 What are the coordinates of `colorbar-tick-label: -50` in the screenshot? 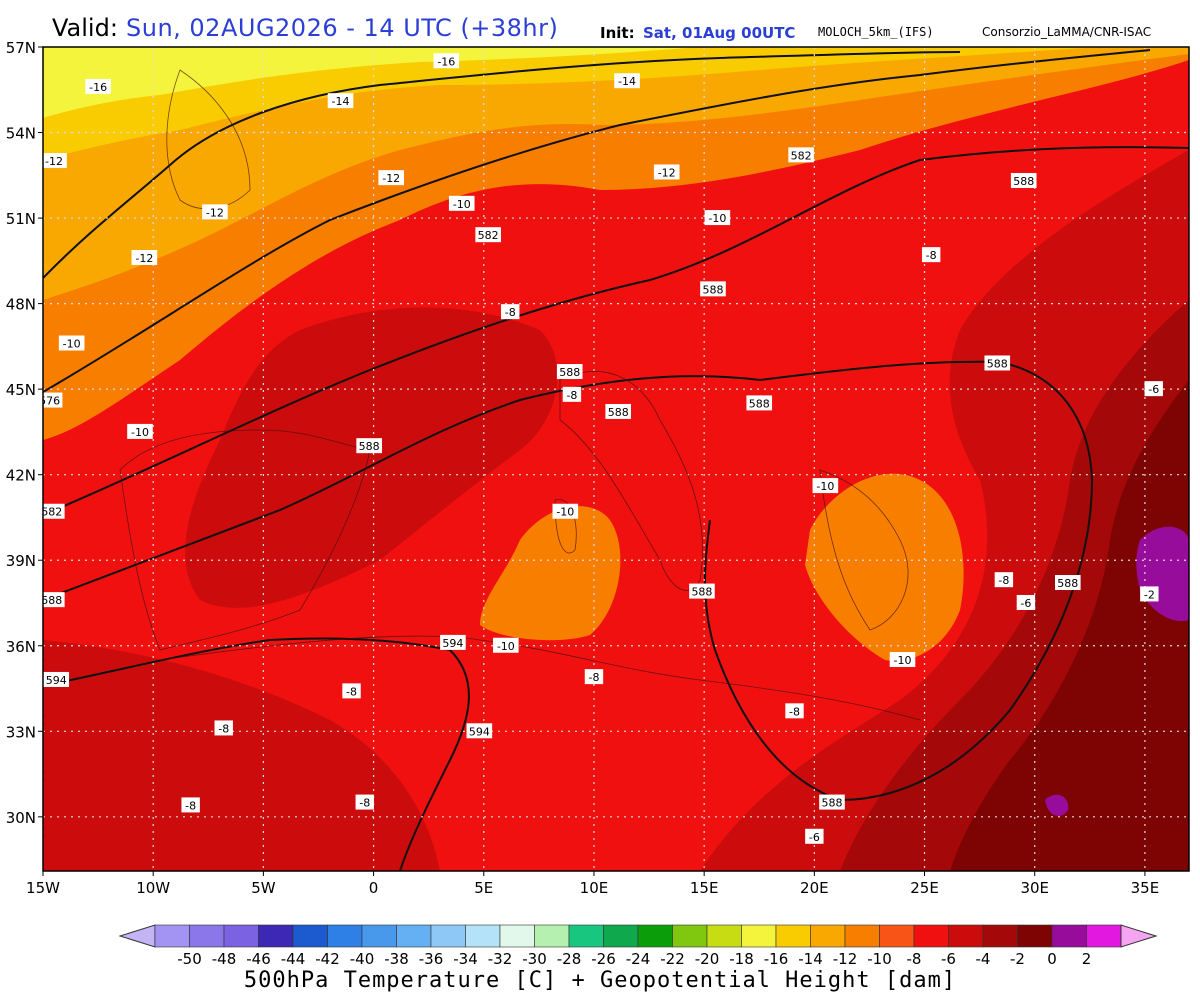 It's located at (189, 959).